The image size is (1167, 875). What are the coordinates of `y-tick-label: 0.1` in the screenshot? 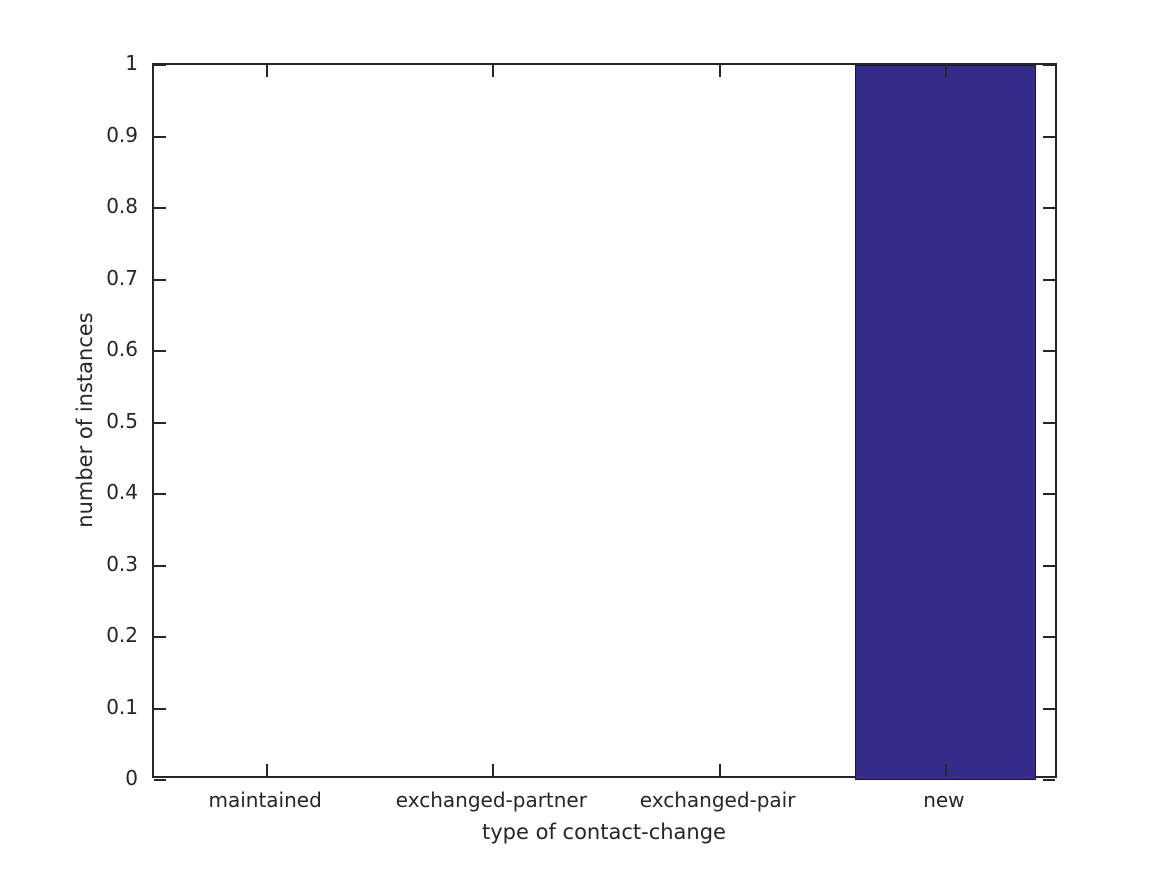 It's located at (122, 706).